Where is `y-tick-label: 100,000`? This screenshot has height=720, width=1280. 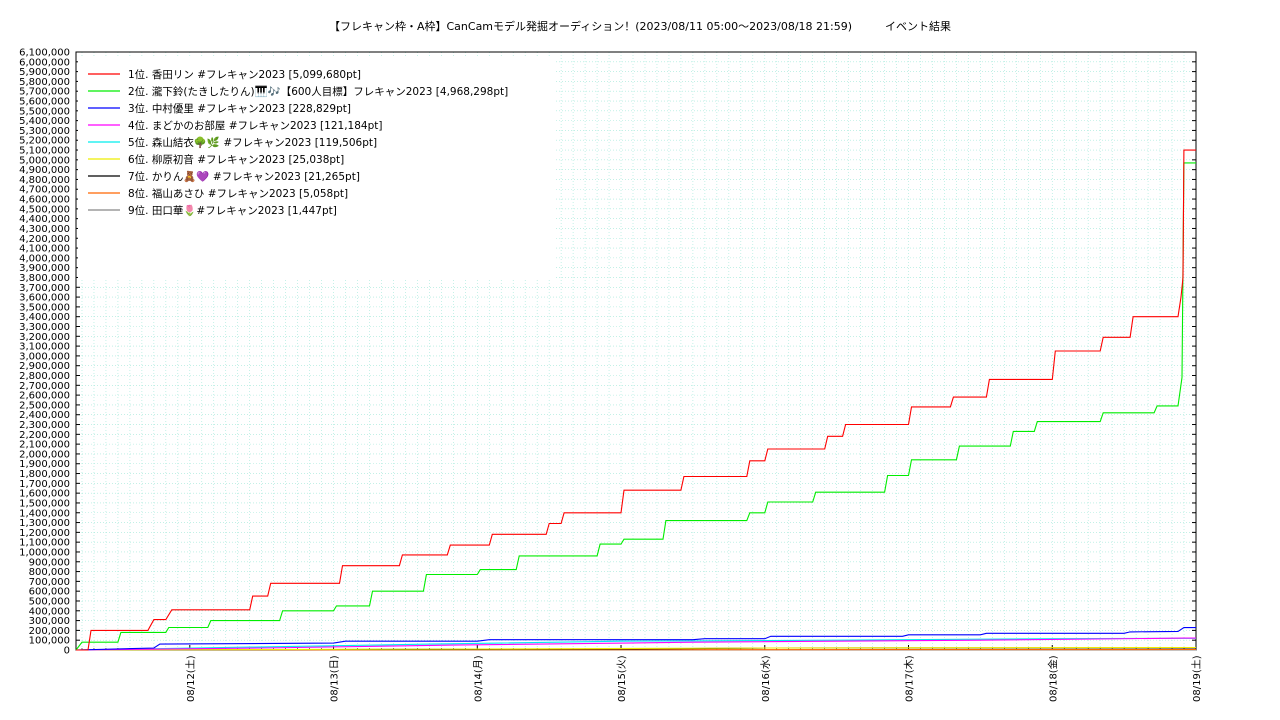 y-tick-label: 100,000 is located at coordinates (49, 641).